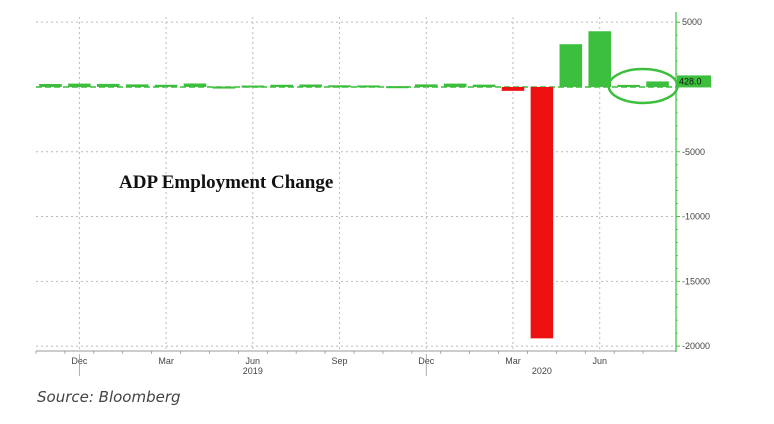 Image resolution: width=774 pixels, height=424 pixels. I want to click on y-tick-label-2: -5000, so click(693, 152).